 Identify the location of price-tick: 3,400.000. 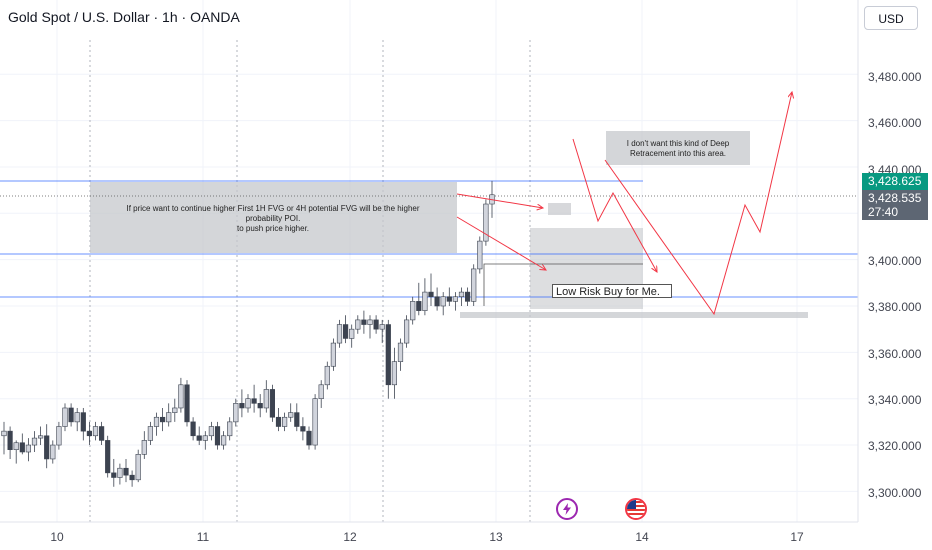
(895, 261).